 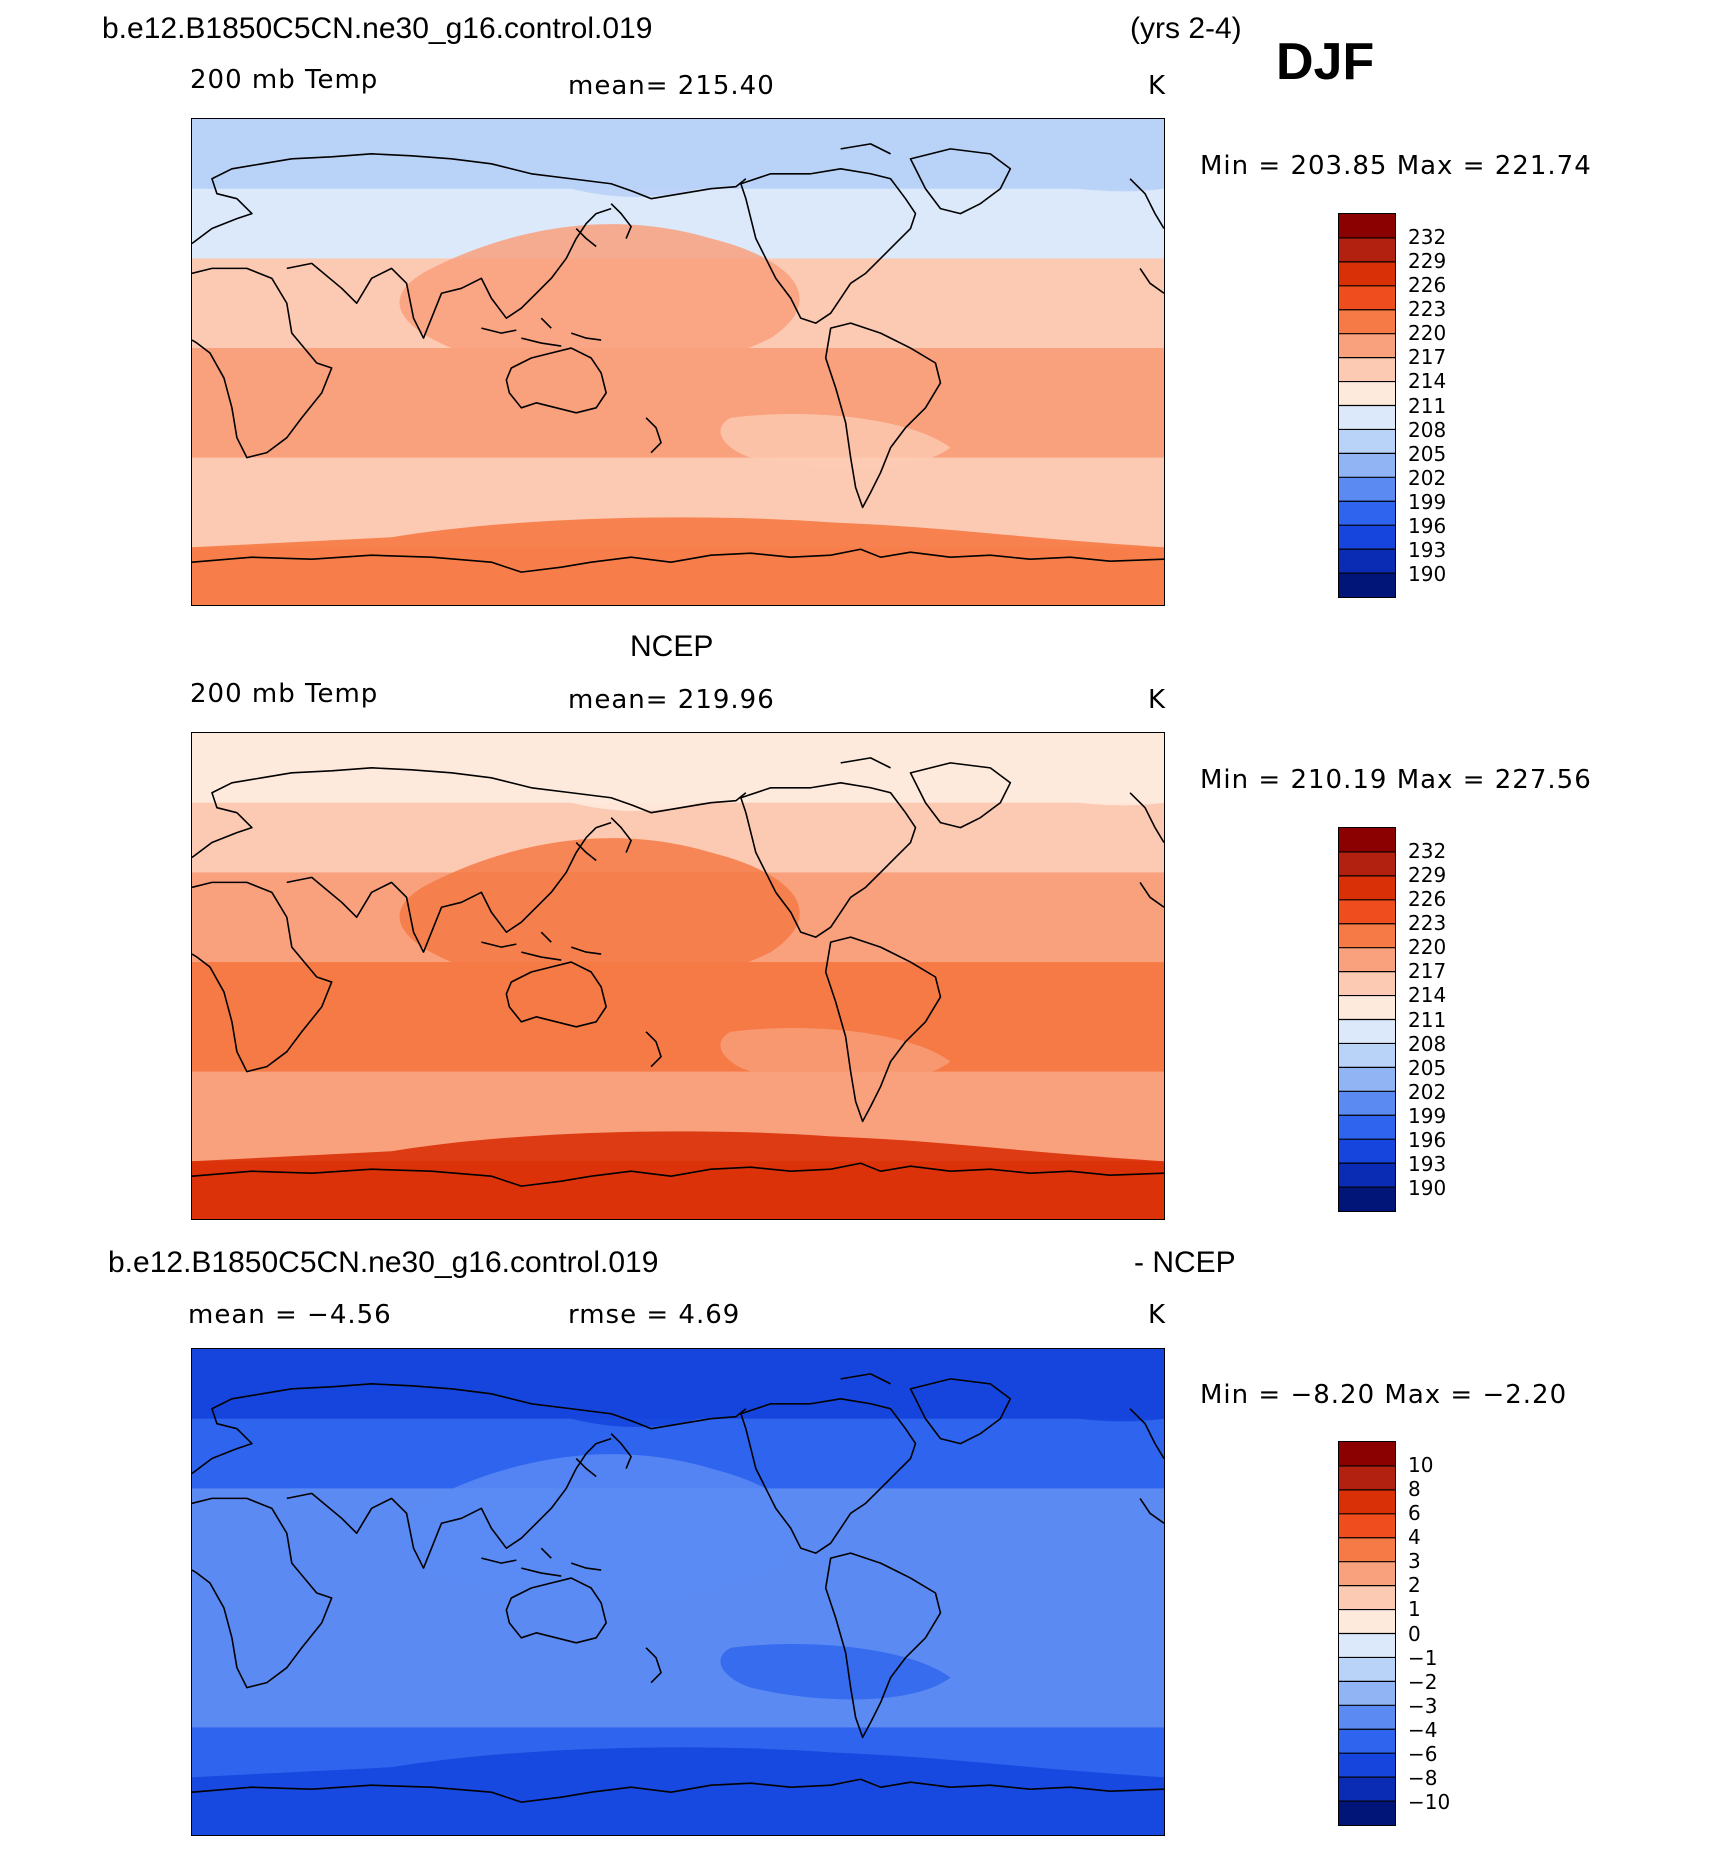 What do you see at coordinates (1427, 405) in the screenshot?
I see `colorbar-tick-label: 211` at bounding box center [1427, 405].